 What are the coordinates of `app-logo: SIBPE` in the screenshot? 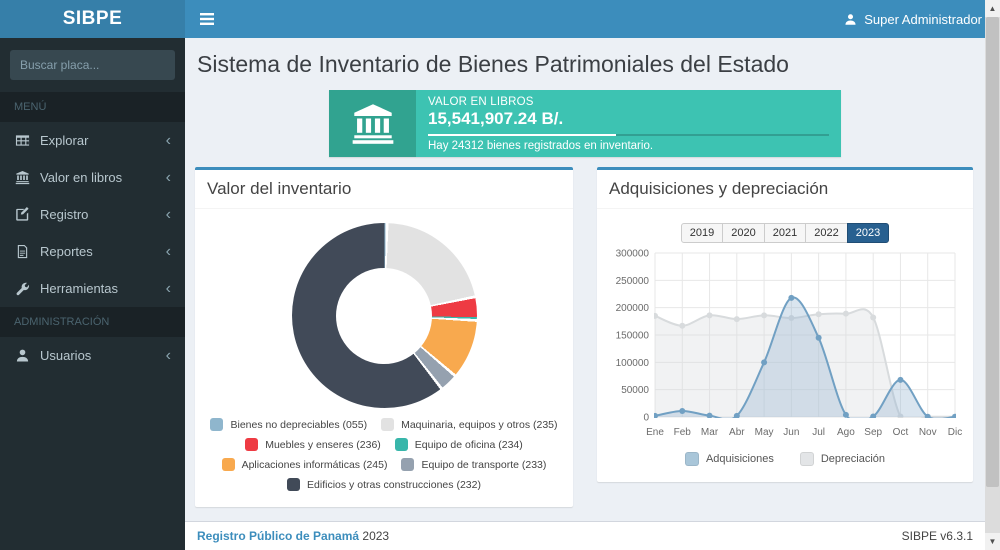 It's located at (92, 19).